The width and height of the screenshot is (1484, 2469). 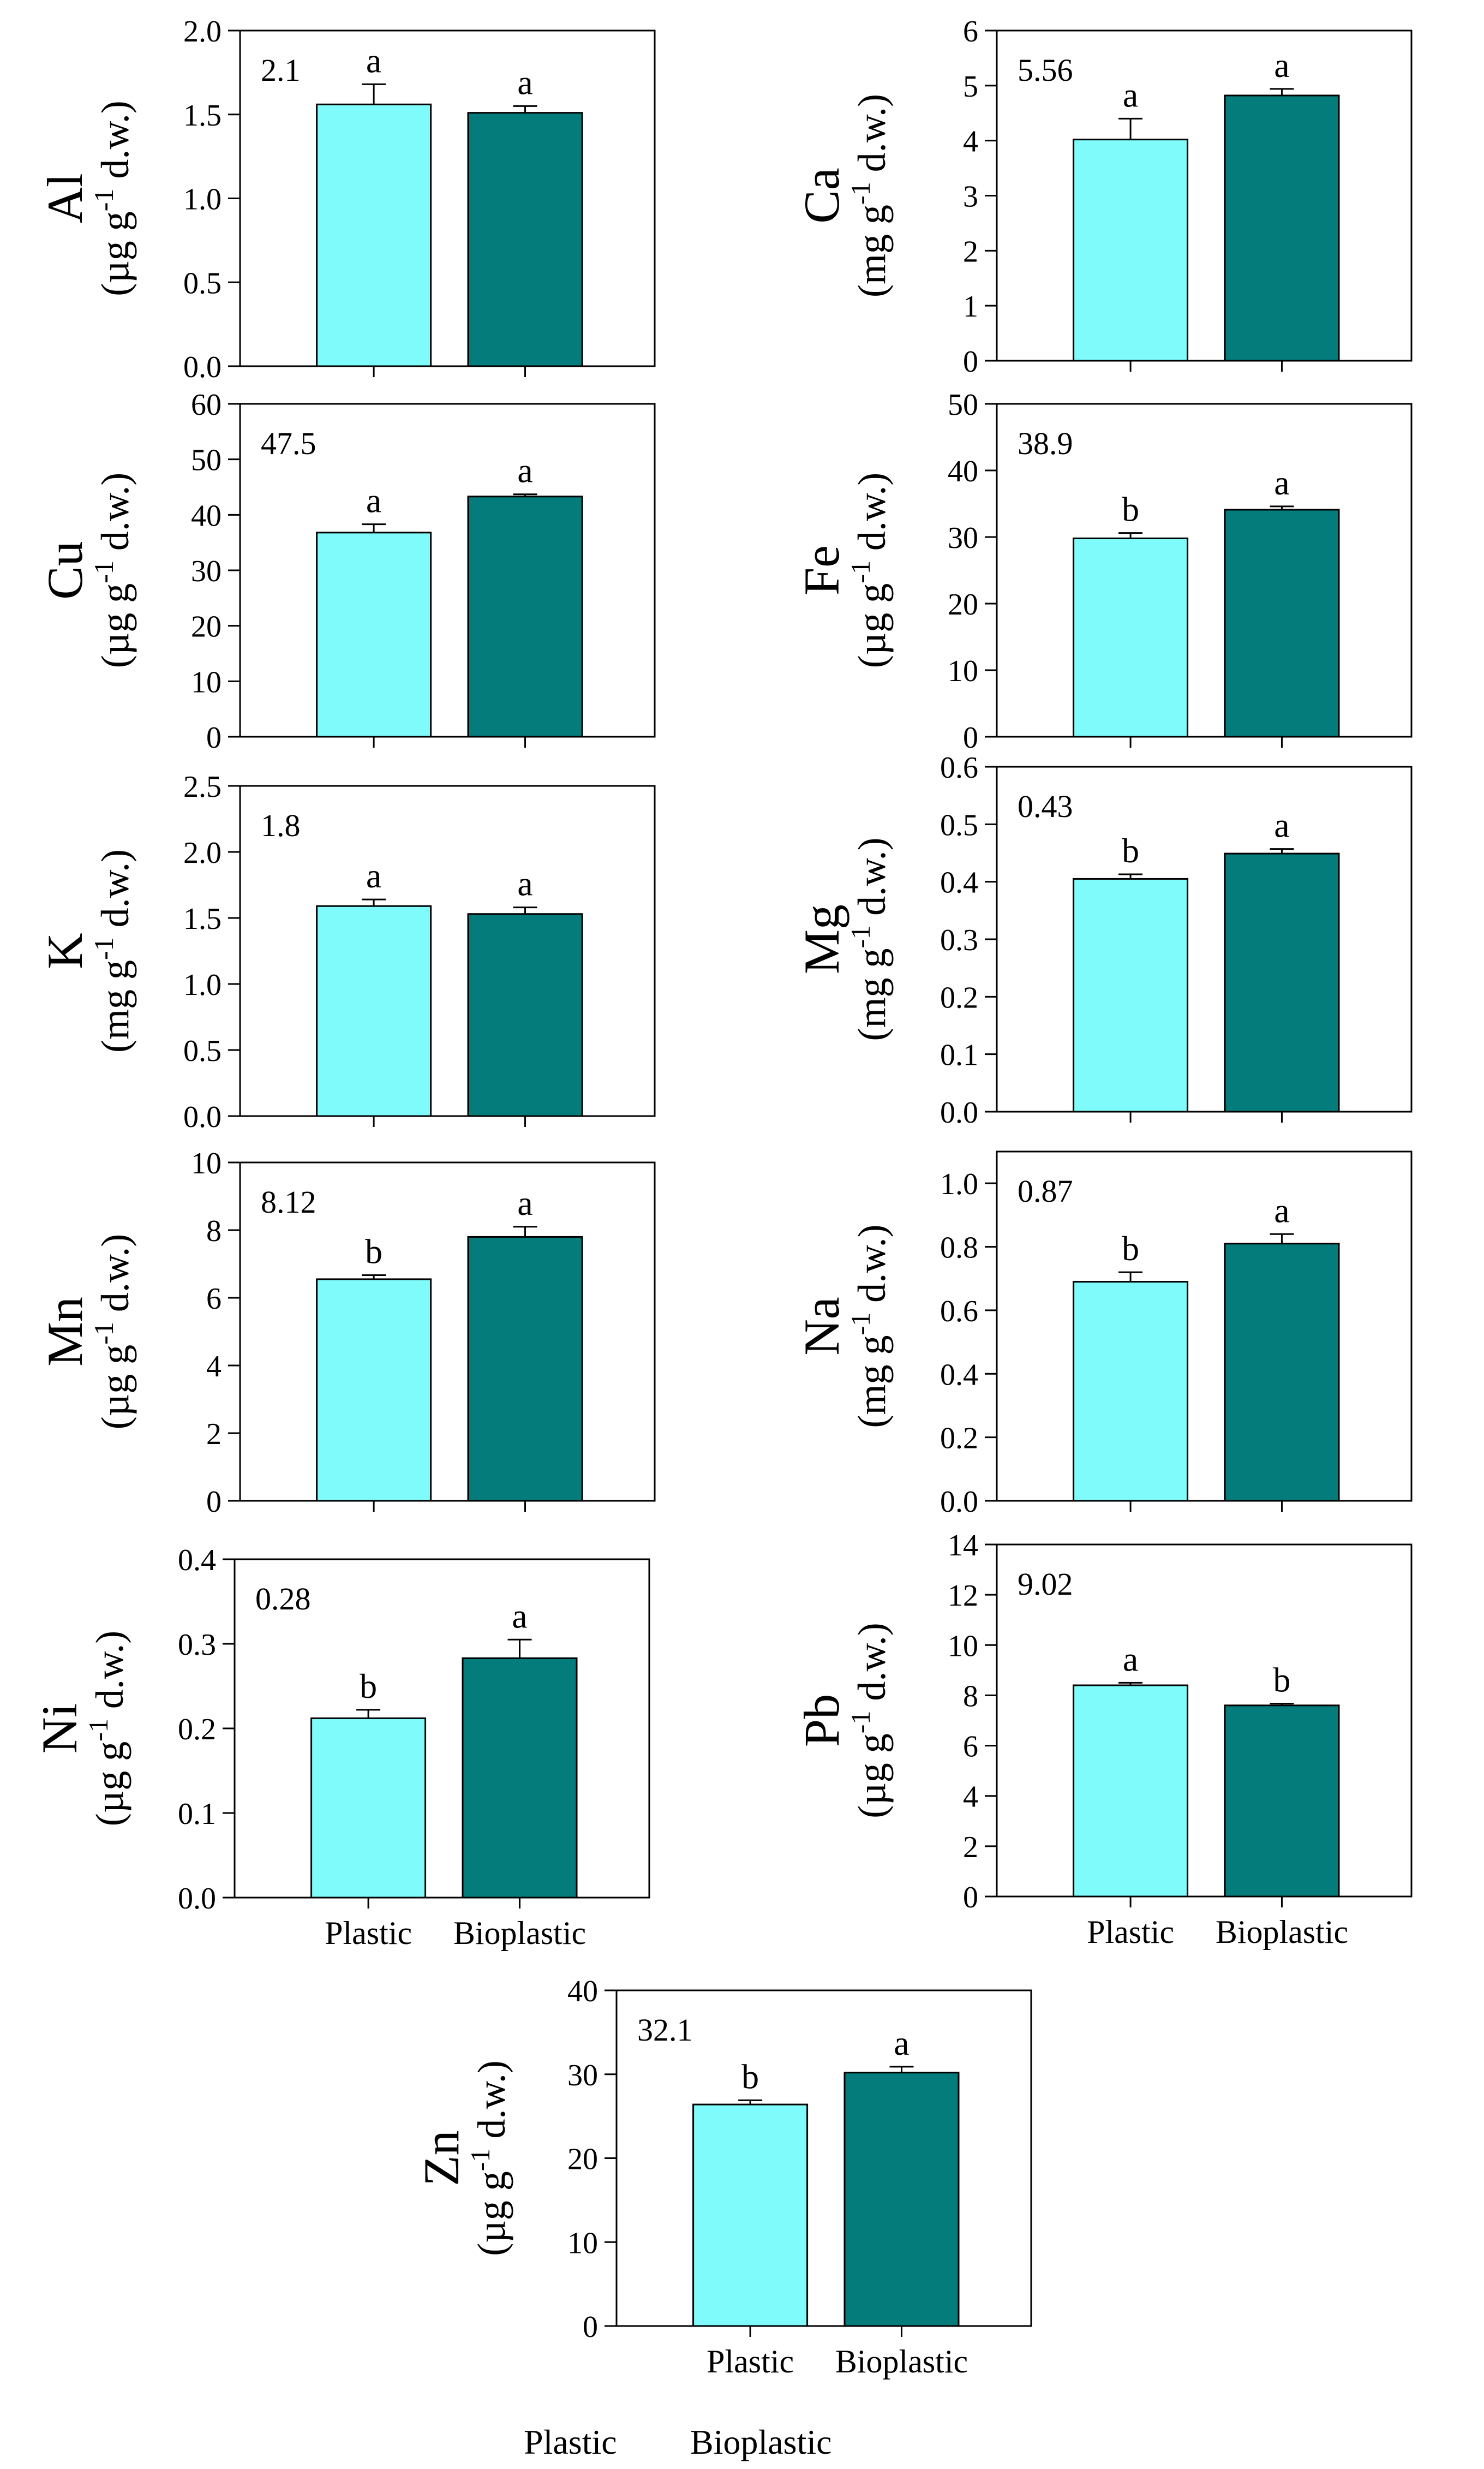 I want to click on footer-legend: Plastic Bioplastic, so click(x=709, y=2444).